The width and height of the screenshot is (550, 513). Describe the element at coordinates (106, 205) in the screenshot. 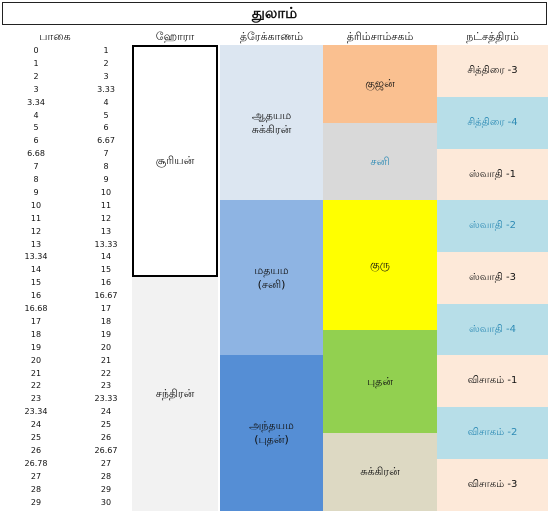

I see `degree-end: 11` at that location.